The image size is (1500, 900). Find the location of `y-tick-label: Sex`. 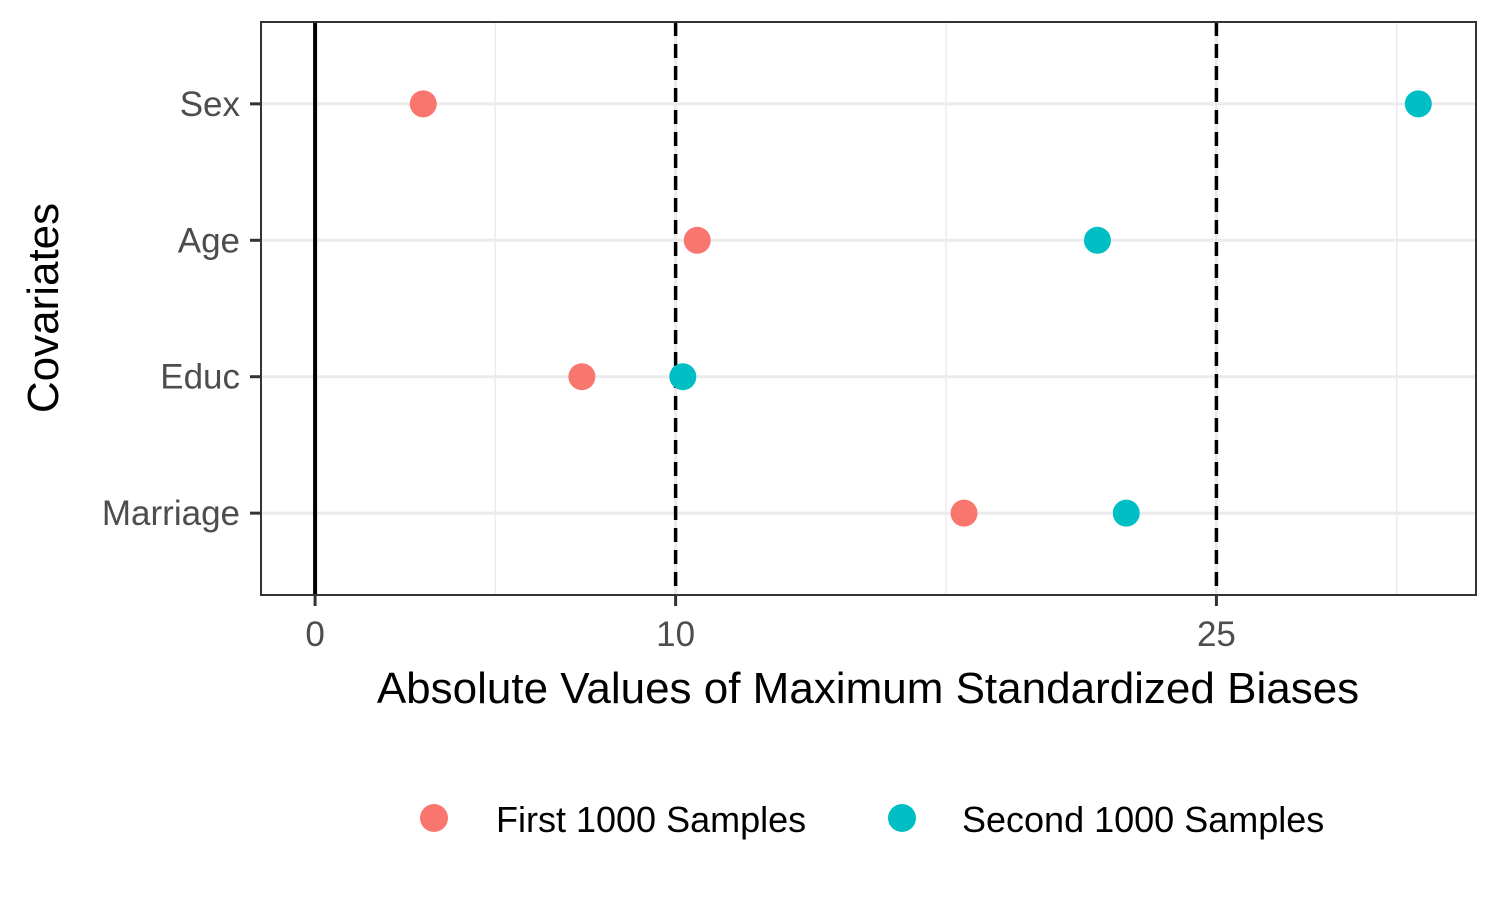

y-tick-label: Sex is located at coordinates (210, 104).